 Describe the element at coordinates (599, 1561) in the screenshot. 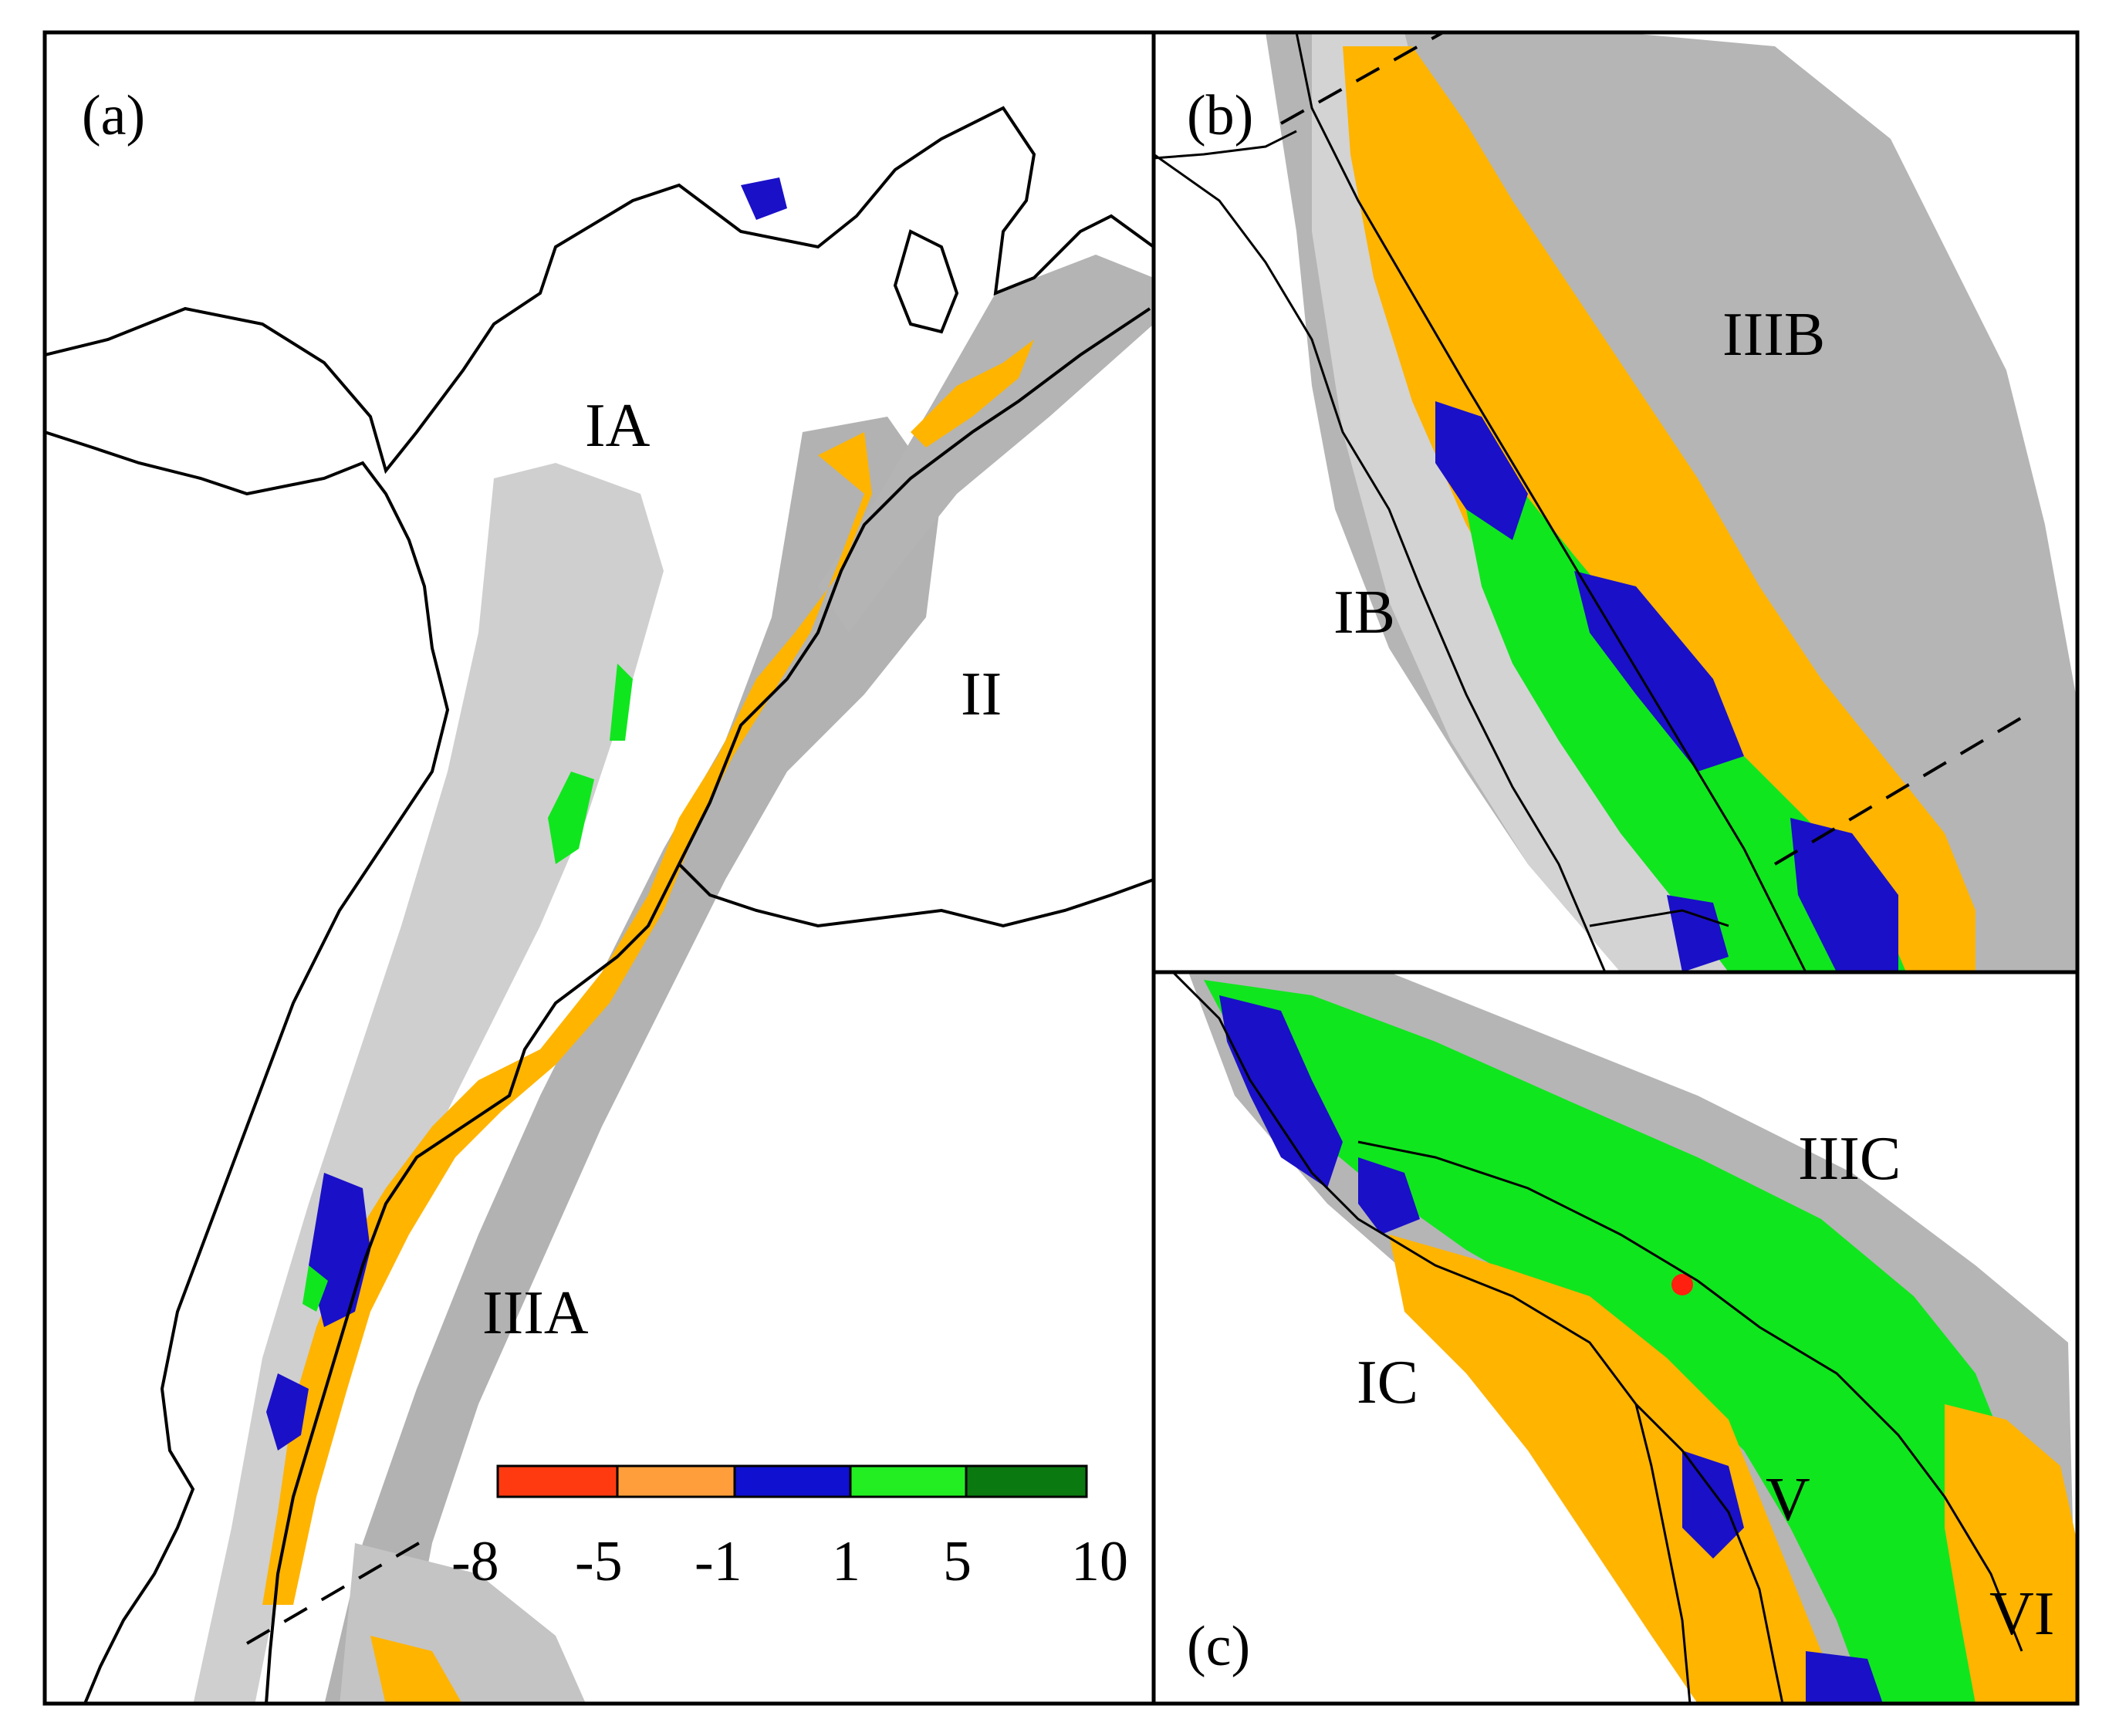

I see `colorbar-tick-2: -5` at that location.